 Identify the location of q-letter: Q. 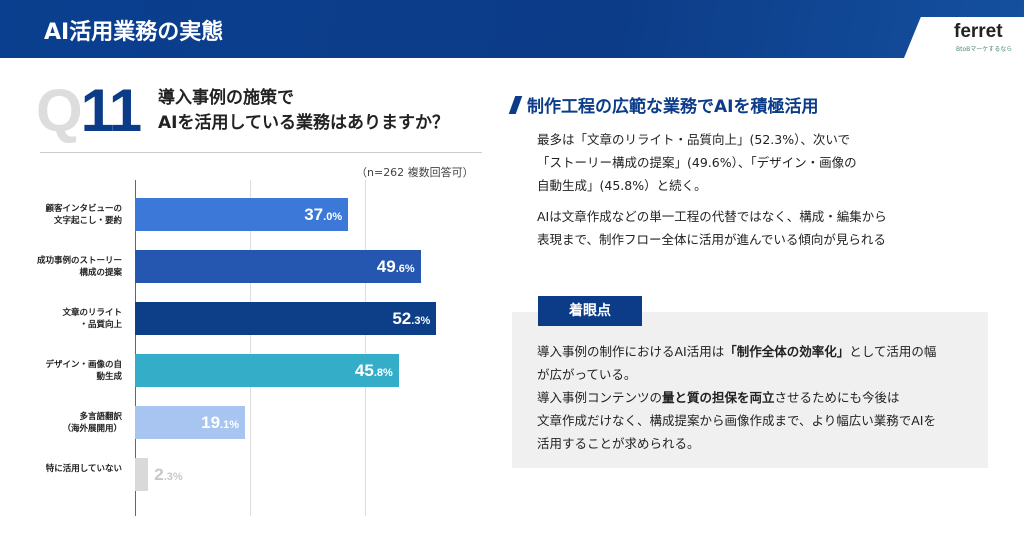
(59, 110).